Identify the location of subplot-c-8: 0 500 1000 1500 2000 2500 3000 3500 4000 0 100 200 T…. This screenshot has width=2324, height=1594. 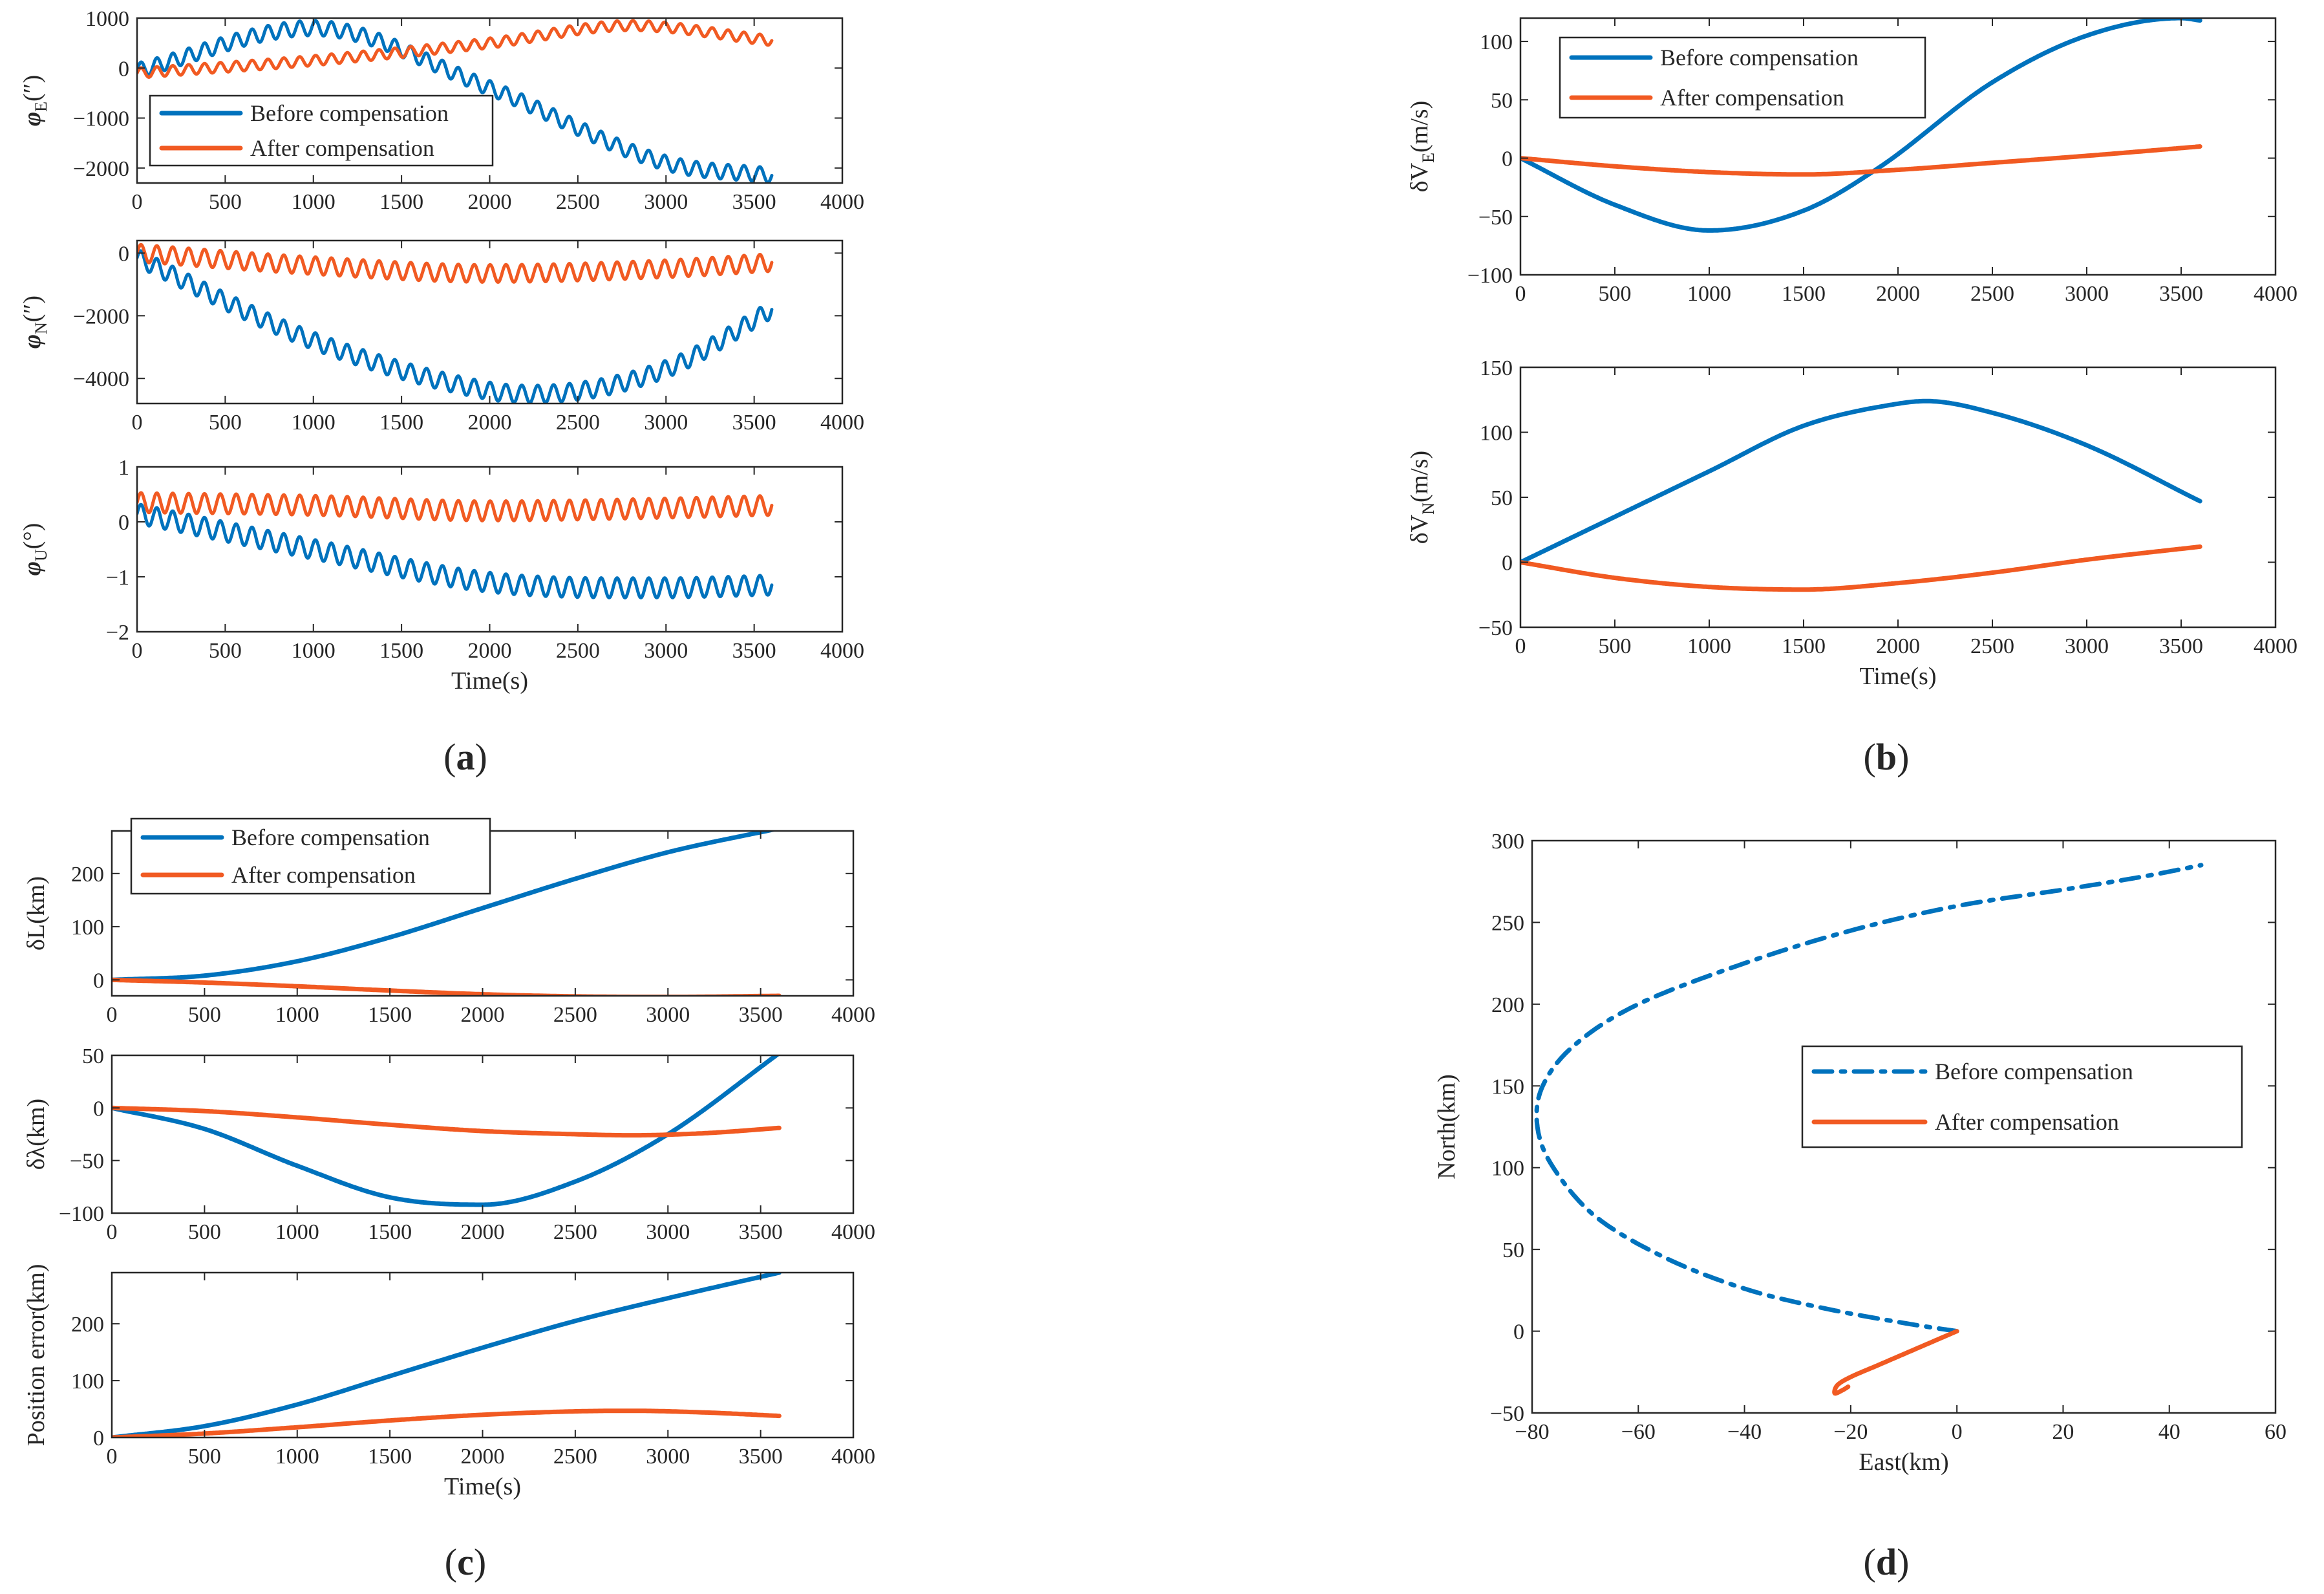
(449, 1382).